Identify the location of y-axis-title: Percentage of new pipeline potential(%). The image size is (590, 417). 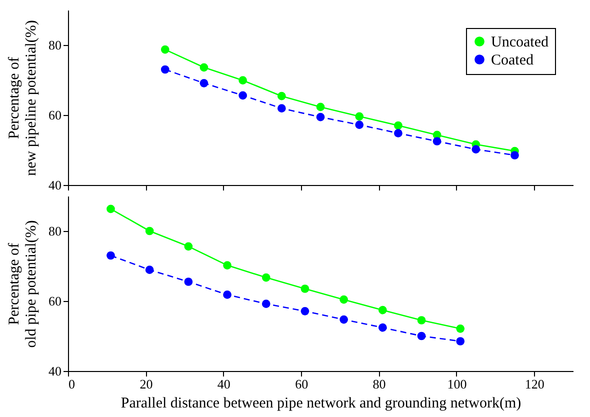
(23, 98).